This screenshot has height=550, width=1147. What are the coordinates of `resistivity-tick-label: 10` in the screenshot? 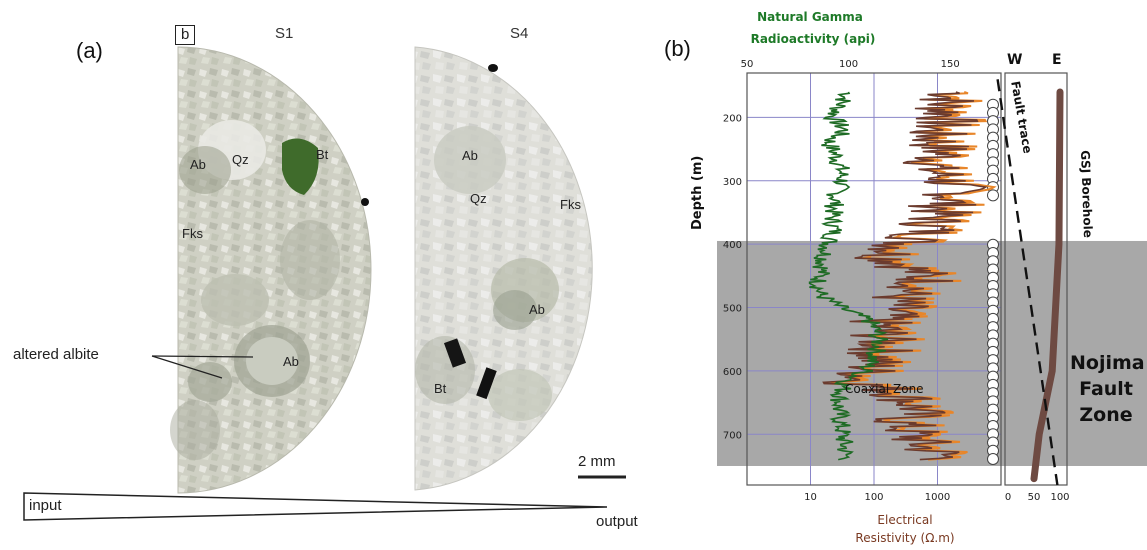 It's located at (810, 497).